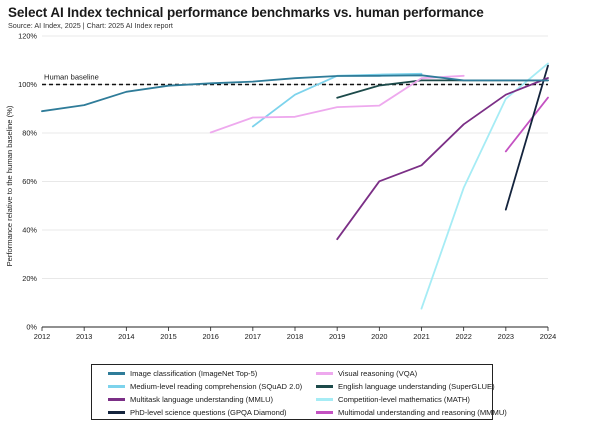  What do you see at coordinates (29, 278) in the screenshot?
I see `y-tick-label: 20%` at bounding box center [29, 278].